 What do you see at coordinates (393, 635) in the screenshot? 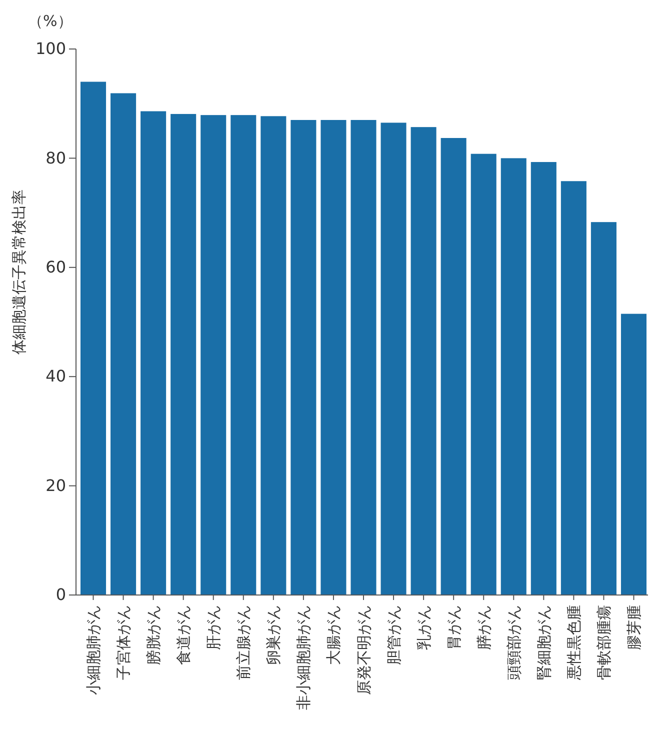
I see `x-tick-label: 胆管がん` at bounding box center [393, 635].